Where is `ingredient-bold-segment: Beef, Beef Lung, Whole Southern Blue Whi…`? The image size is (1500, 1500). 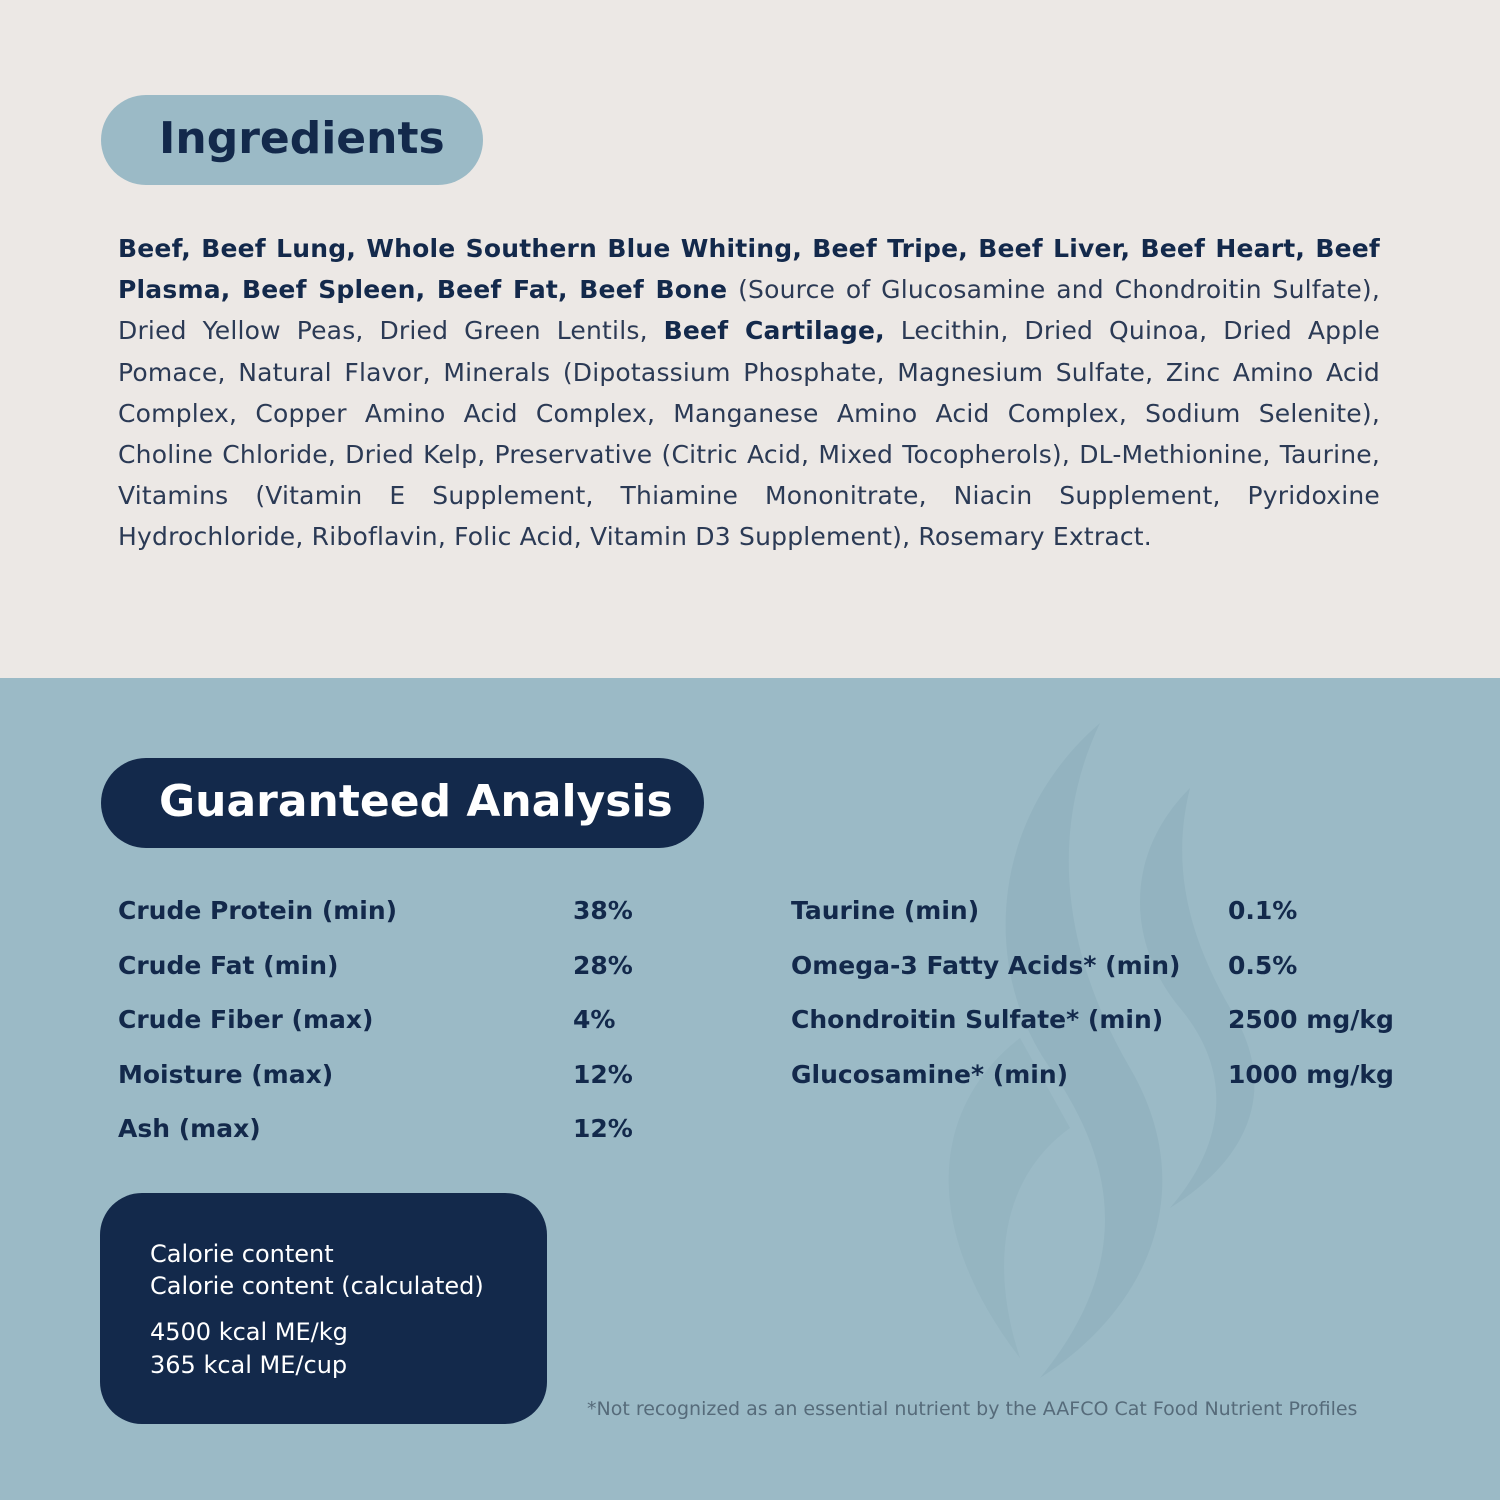
ingredient-bold-segment: Beef, Beef Lung, Whole Southern Blue Whi… is located at coordinates (749, 269).